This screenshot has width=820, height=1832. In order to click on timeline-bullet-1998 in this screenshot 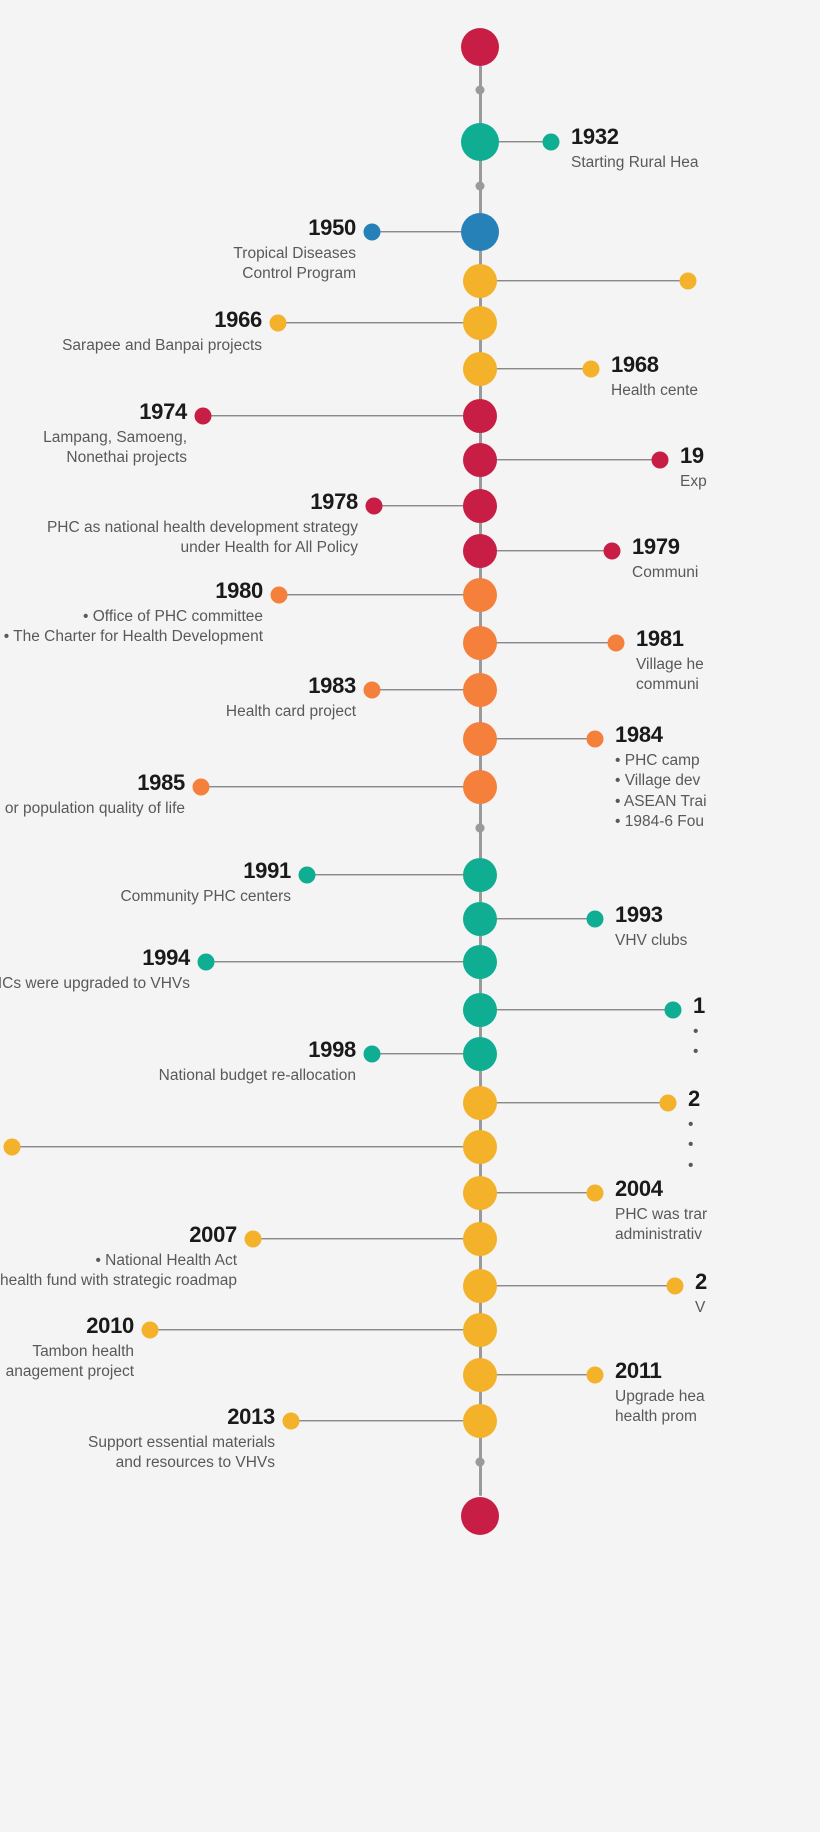, I will do `click(372, 1054)`.